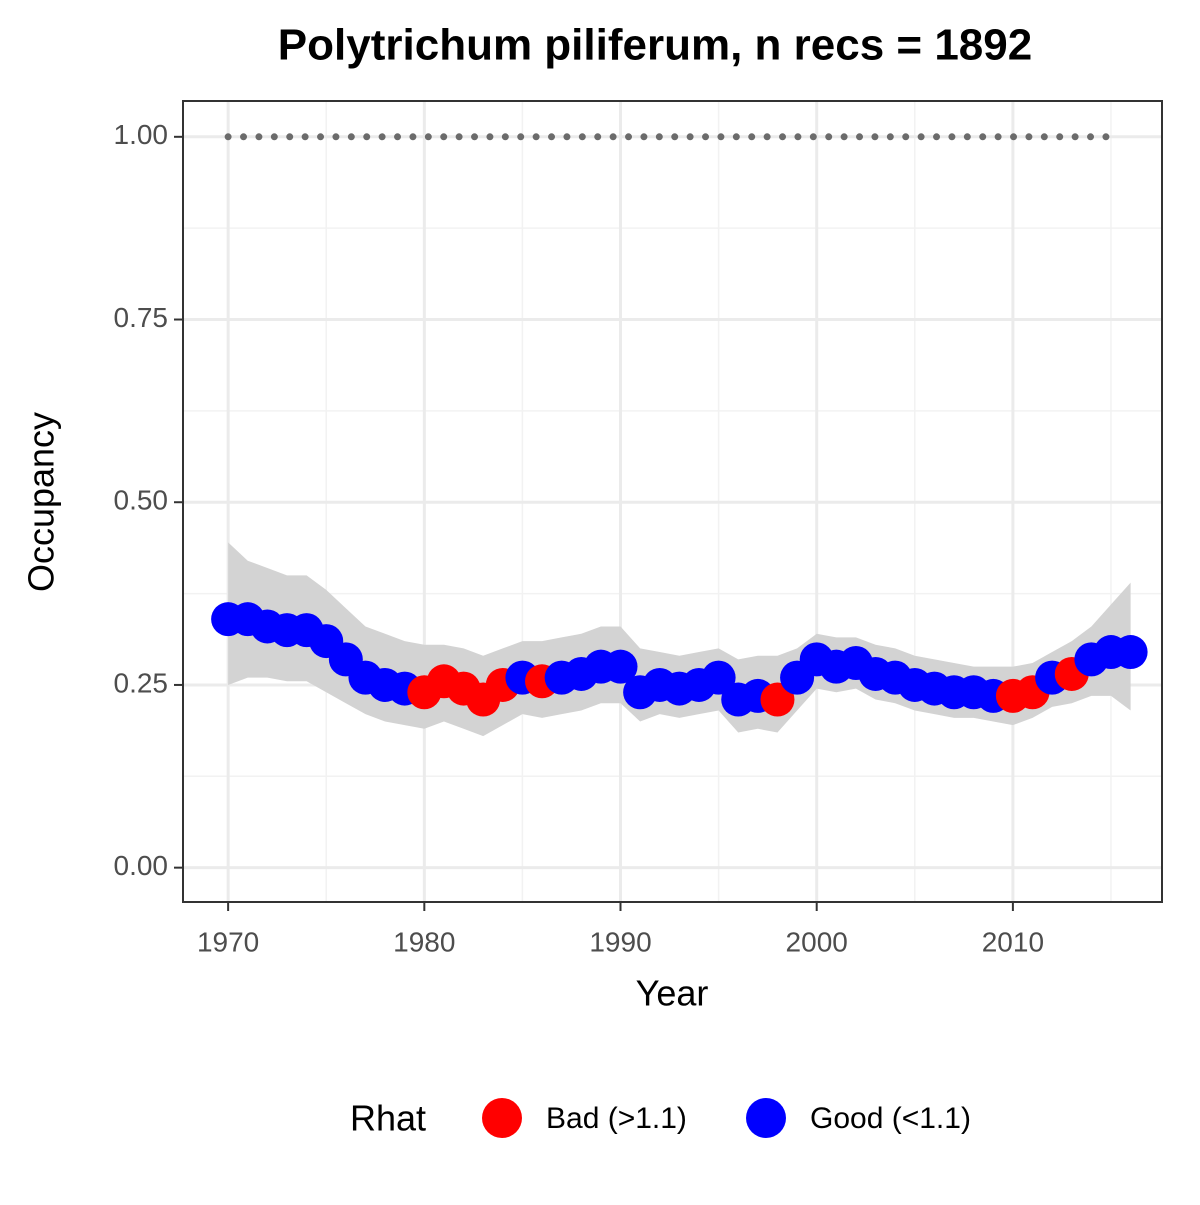  Describe the element at coordinates (141, 500) in the screenshot. I see `y-tick-label: 0.50` at that location.